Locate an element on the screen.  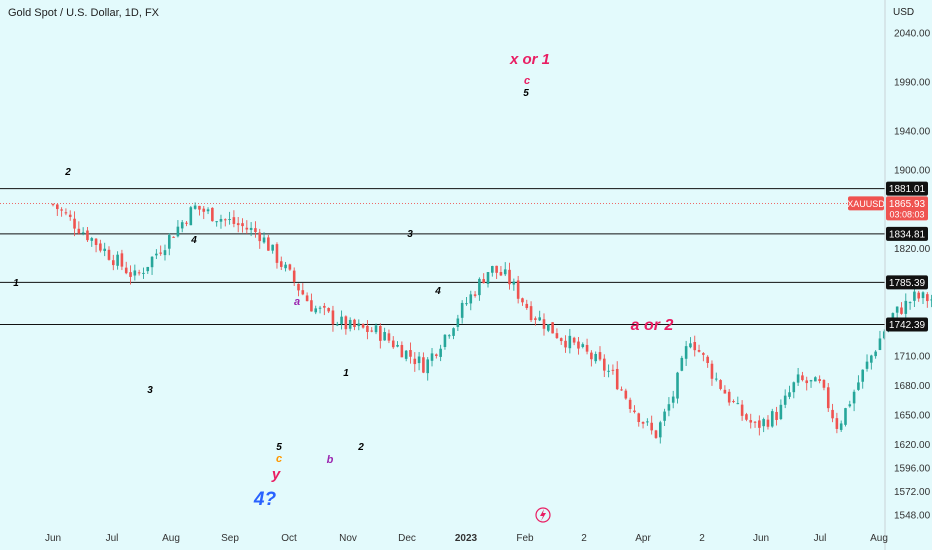
level-badge-text: 1742.39 is located at coordinates (907, 325).